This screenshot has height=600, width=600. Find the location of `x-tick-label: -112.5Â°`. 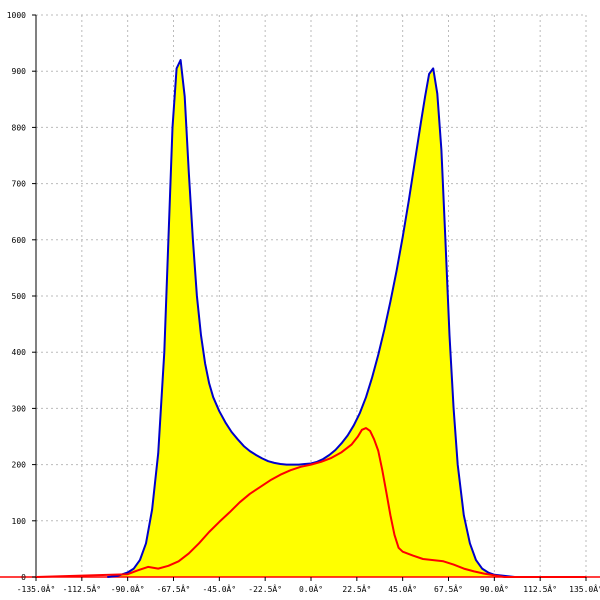

x-tick-label: -112.5Â° is located at coordinates (82, 588).